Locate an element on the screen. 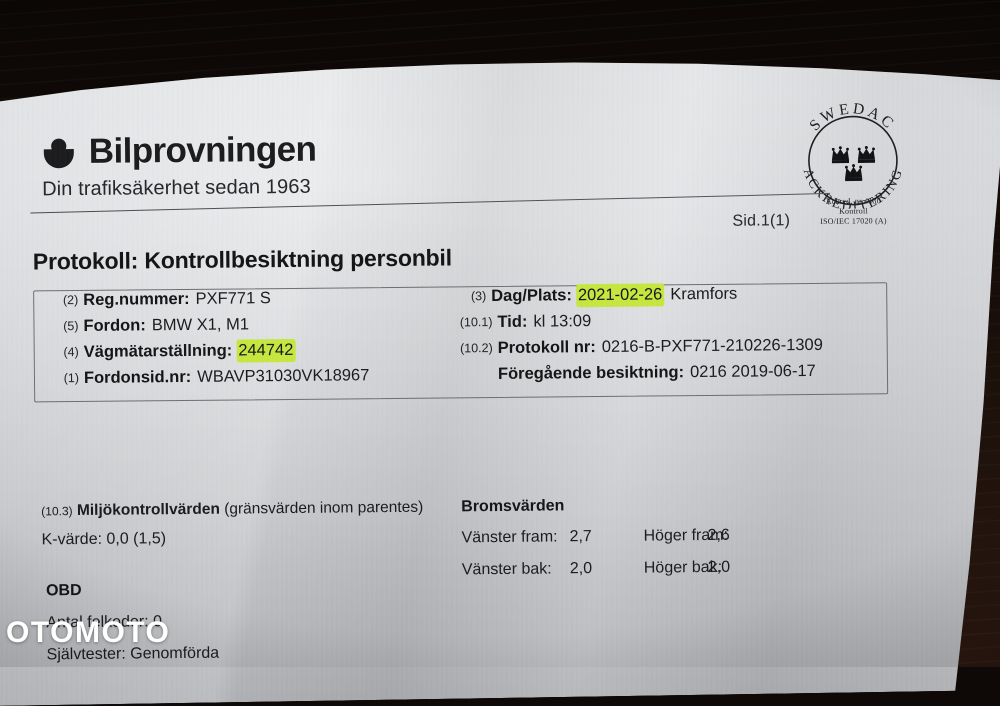 The width and height of the screenshot is (1000, 706). section-tag: (10.3) is located at coordinates (56, 511).